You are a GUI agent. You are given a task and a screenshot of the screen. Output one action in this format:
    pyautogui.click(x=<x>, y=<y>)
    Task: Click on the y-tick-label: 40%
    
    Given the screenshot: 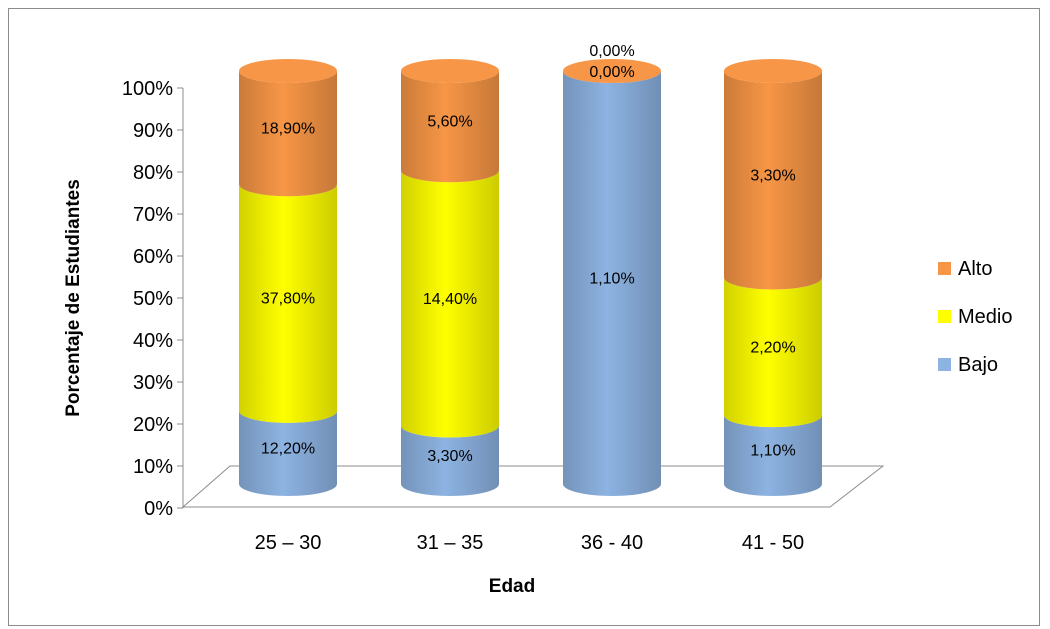 What is the action you would take?
    pyautogui.click(x=153, y=341)
    